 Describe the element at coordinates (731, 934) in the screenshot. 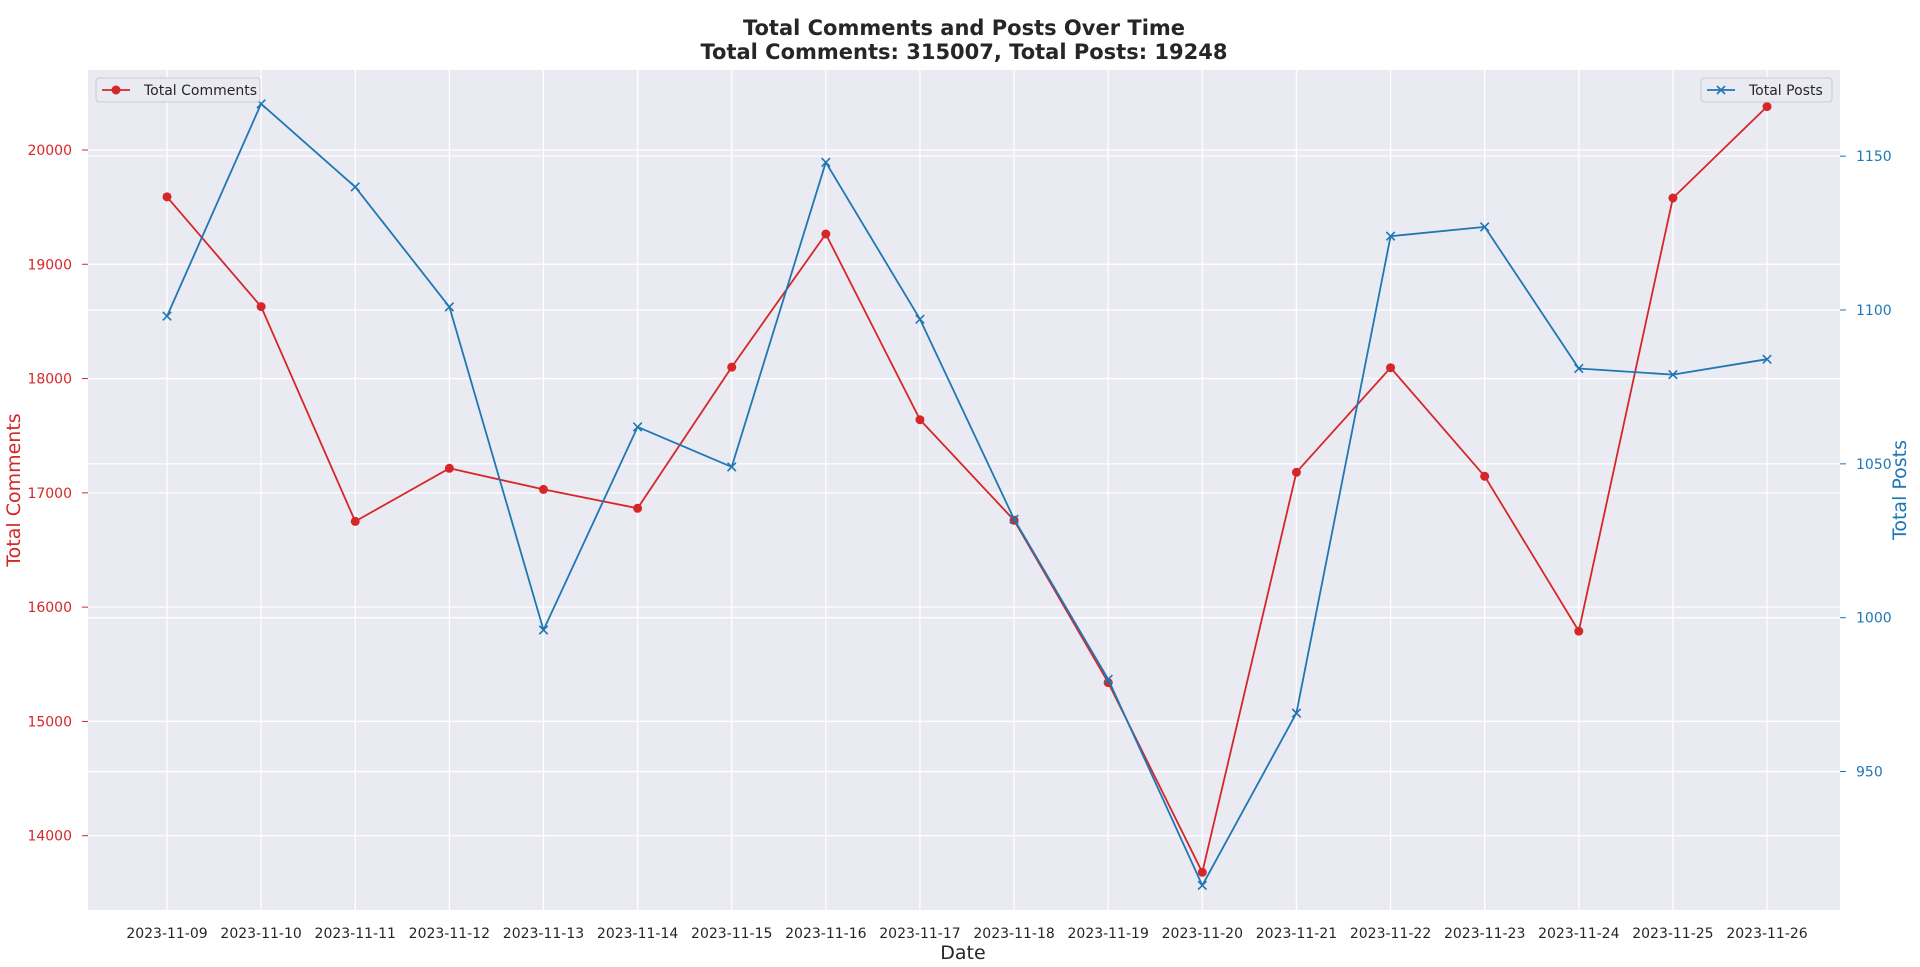

I see `x-tick-label: 2023-11-15` at that location.